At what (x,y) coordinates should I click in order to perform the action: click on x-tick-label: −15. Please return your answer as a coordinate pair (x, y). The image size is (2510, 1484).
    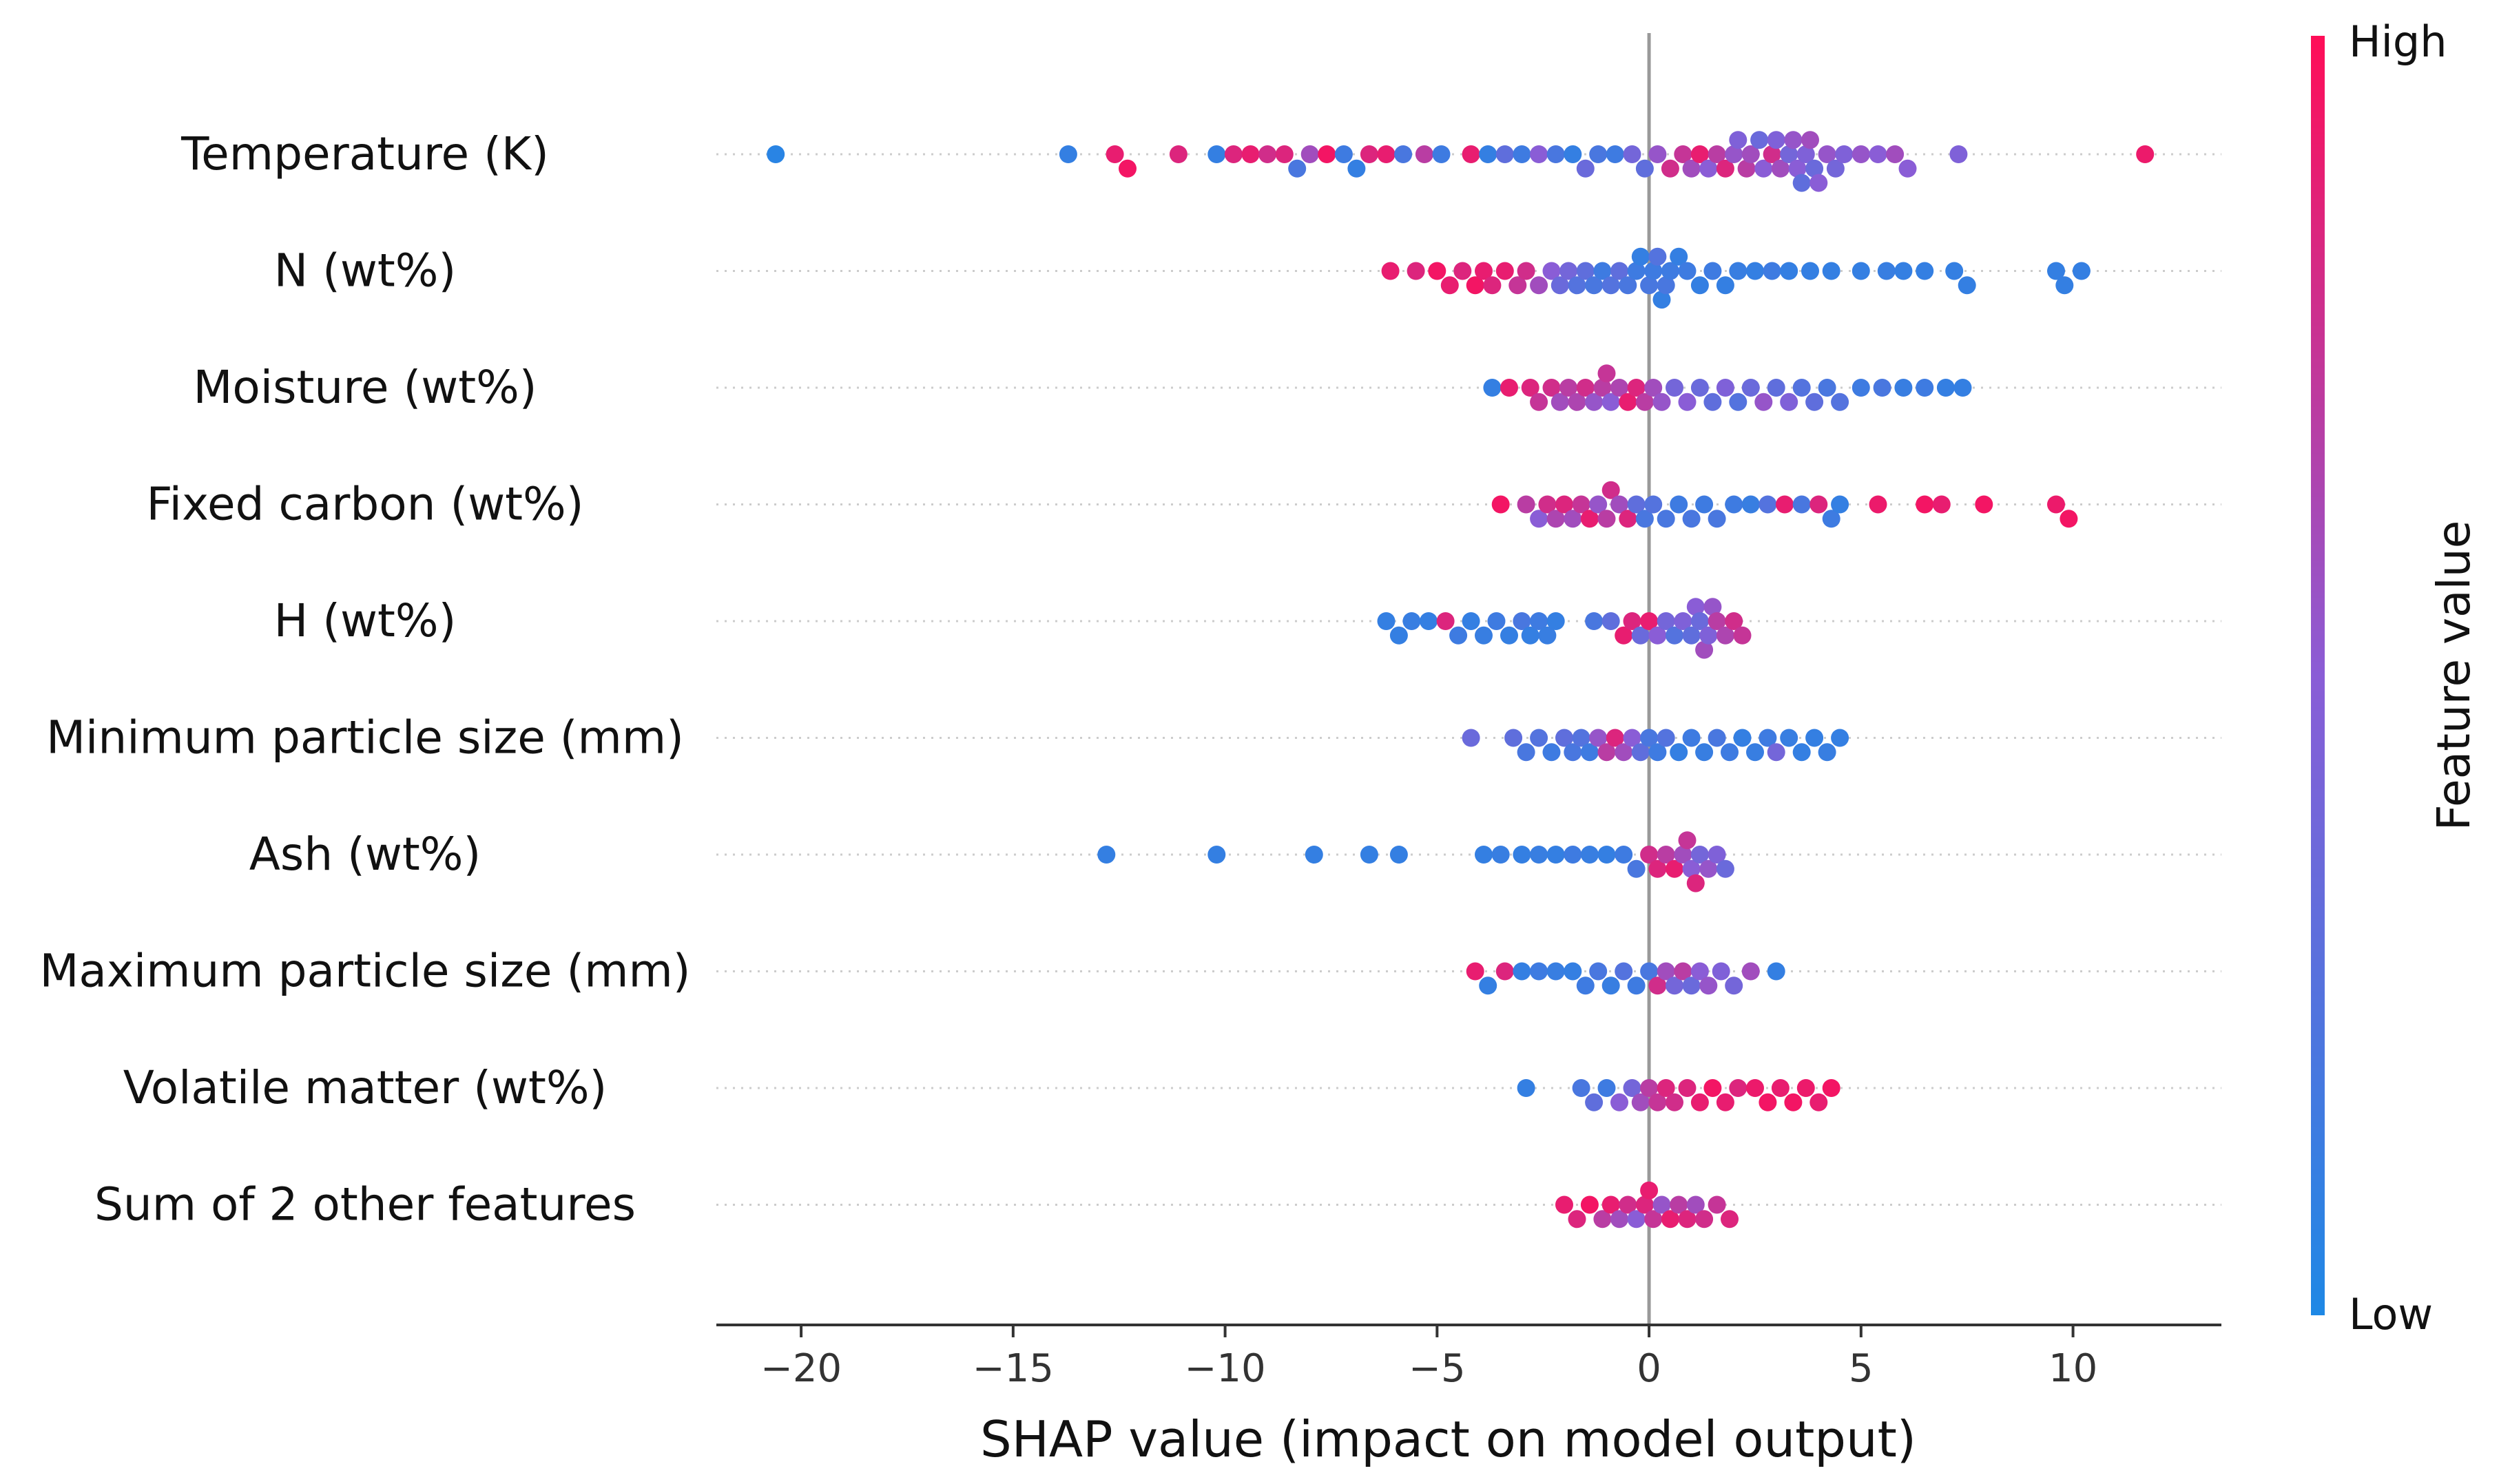
    Looking at the image, I should click on (1014, 1369).